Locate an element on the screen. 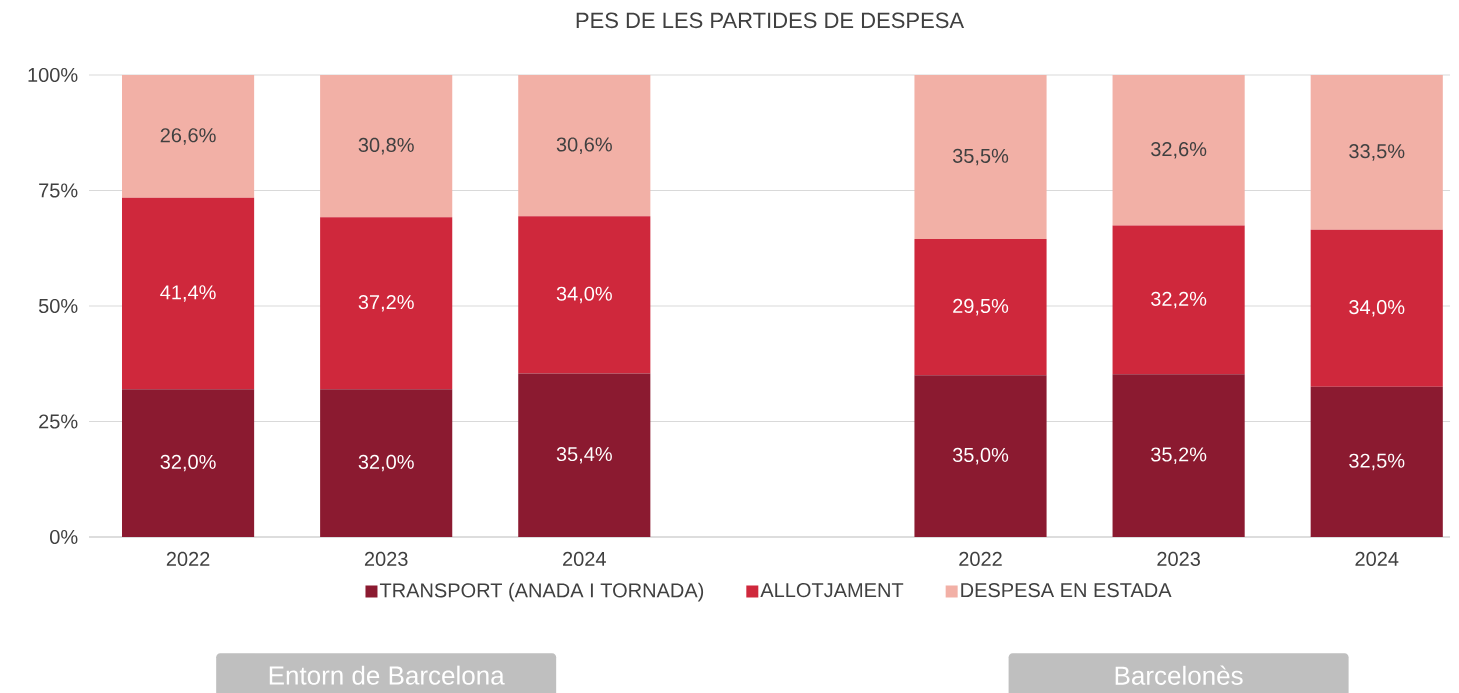  data-label: 30,8% is located at coordinates (386, 146).